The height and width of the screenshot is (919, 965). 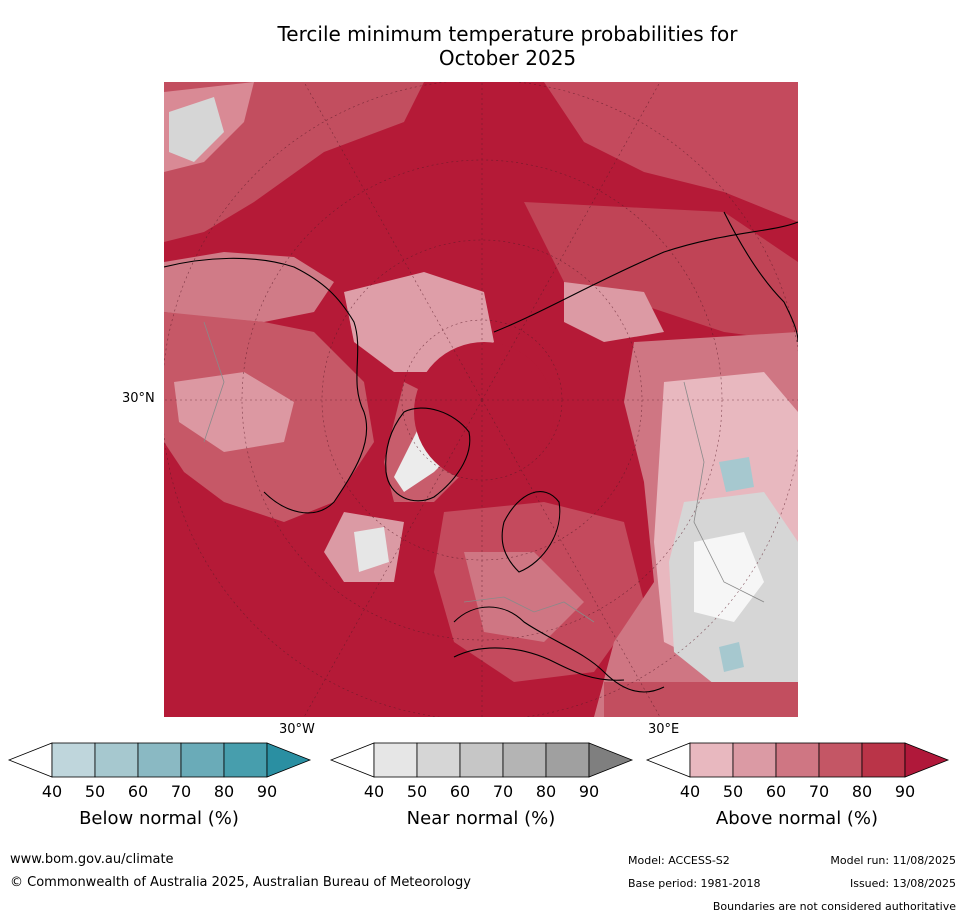 I want to click on title-line-2: October 2025, so click(x=507, y=58).